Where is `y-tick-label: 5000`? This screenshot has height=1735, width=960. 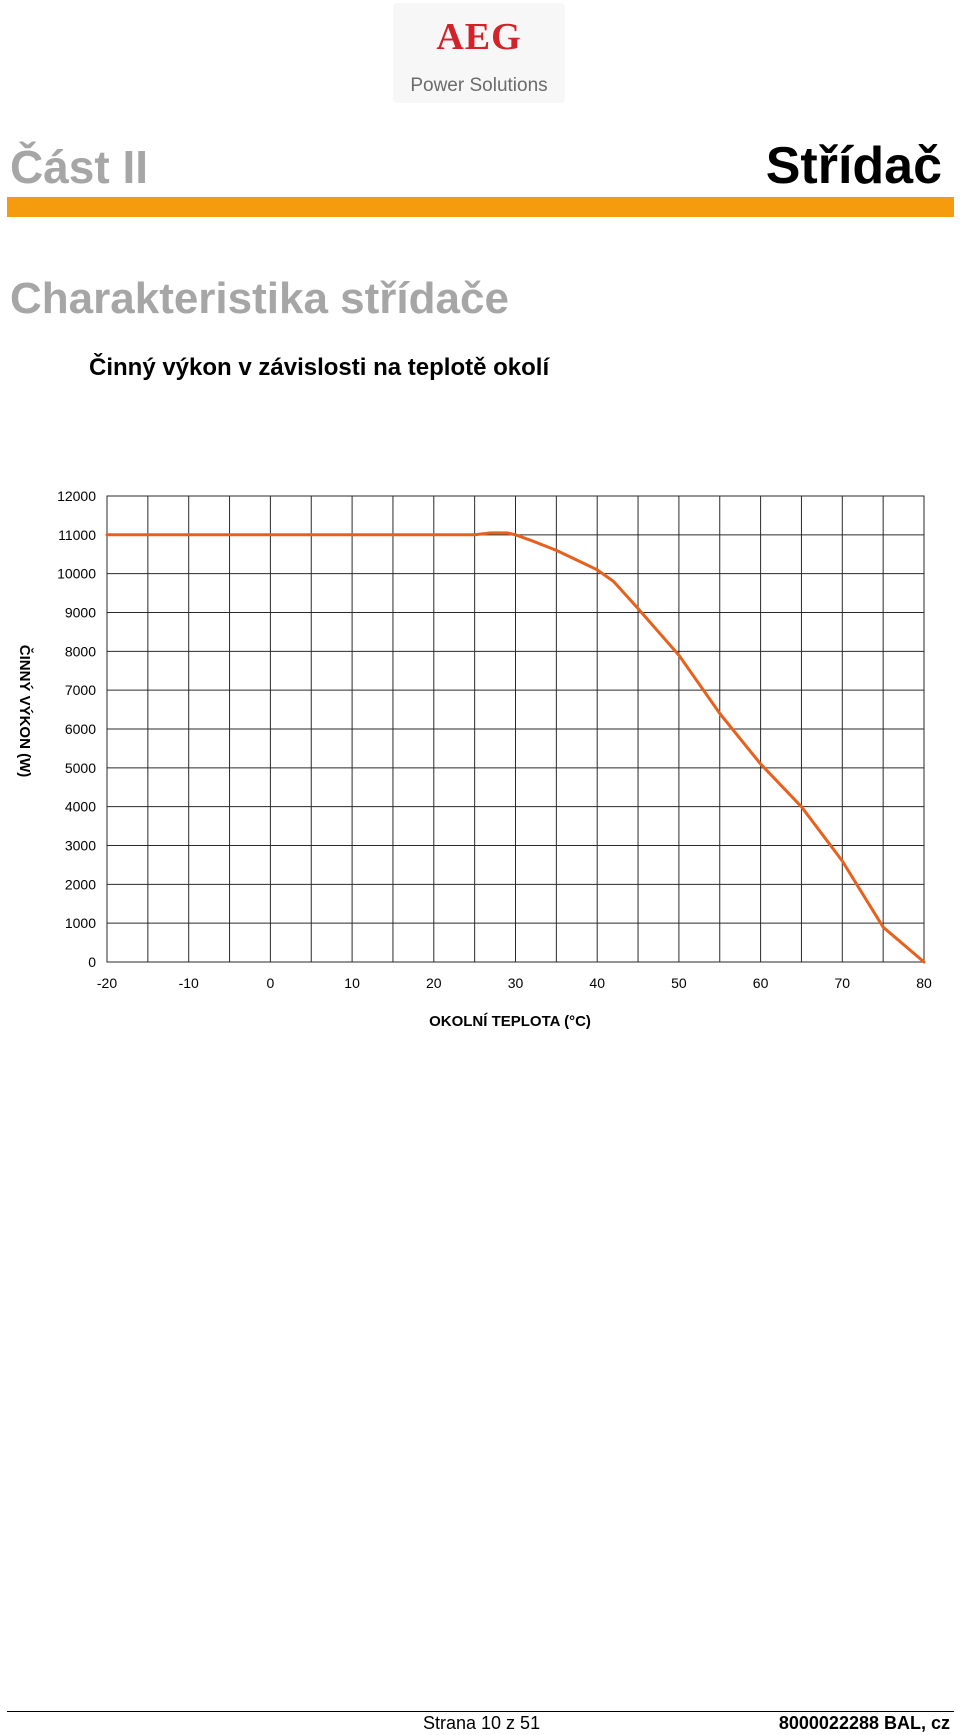
y-tick-label: 5000 is located at coordinates (80, 768).